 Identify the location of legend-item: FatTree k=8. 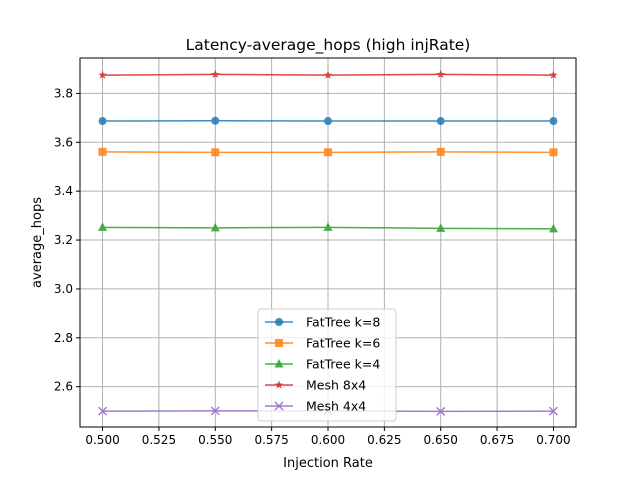
(322, 322).